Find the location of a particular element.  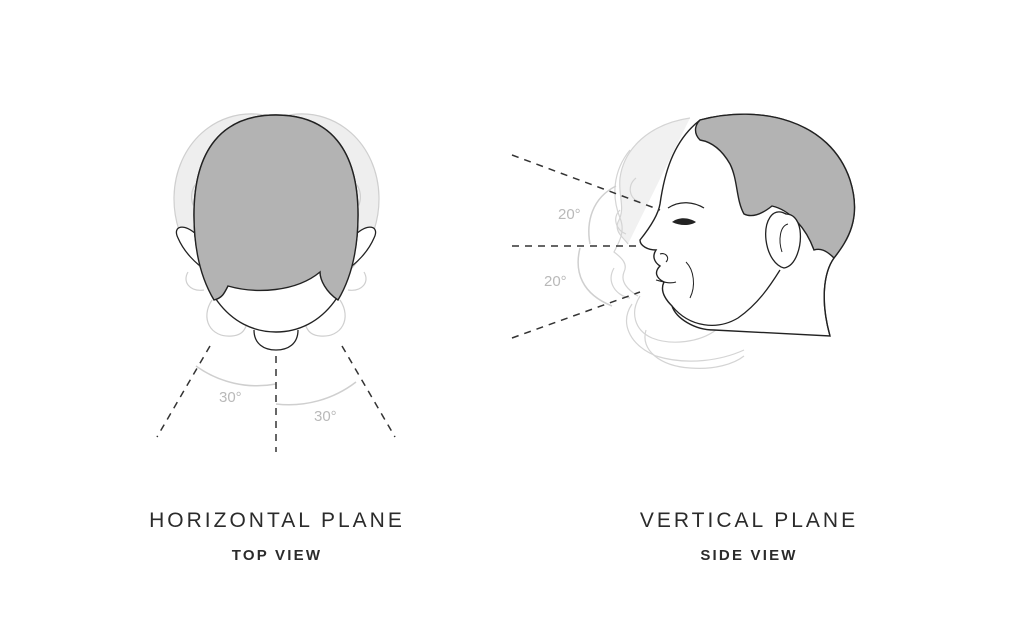

jaw-line is located at coordinates (726, 297).